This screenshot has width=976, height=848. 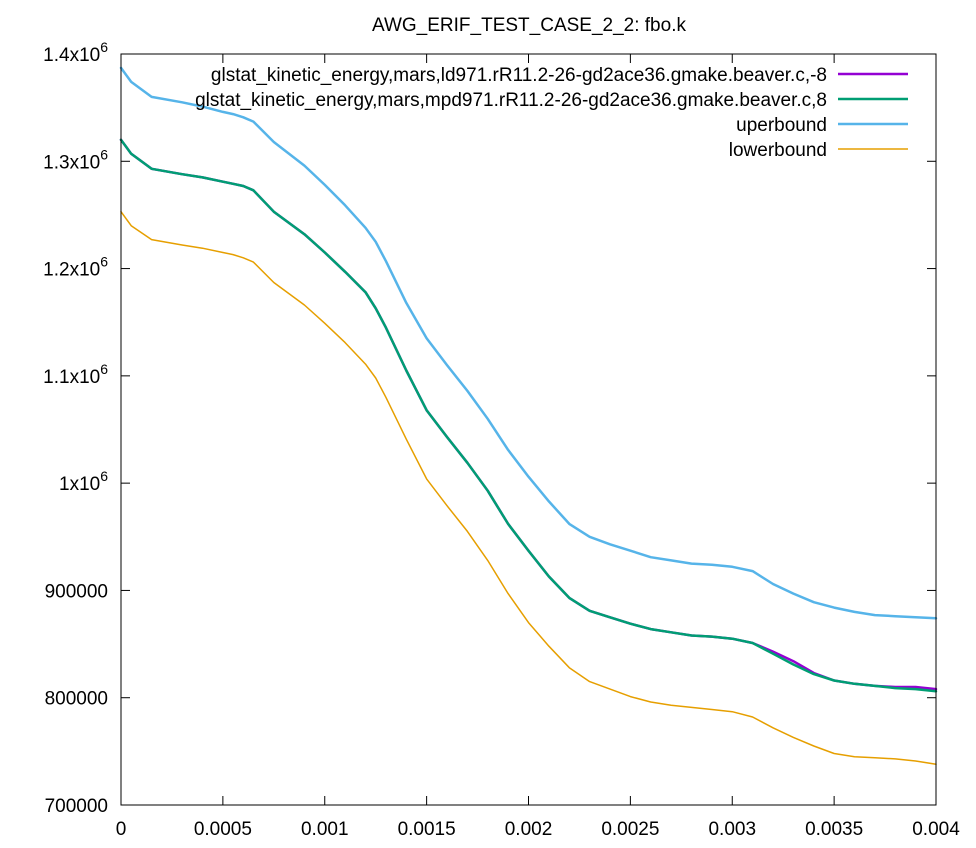 What do you see at coordinates (834, 829) in the screenshot?
I see `x-tick-label: 0.0035` at bounding box center [834, 829].